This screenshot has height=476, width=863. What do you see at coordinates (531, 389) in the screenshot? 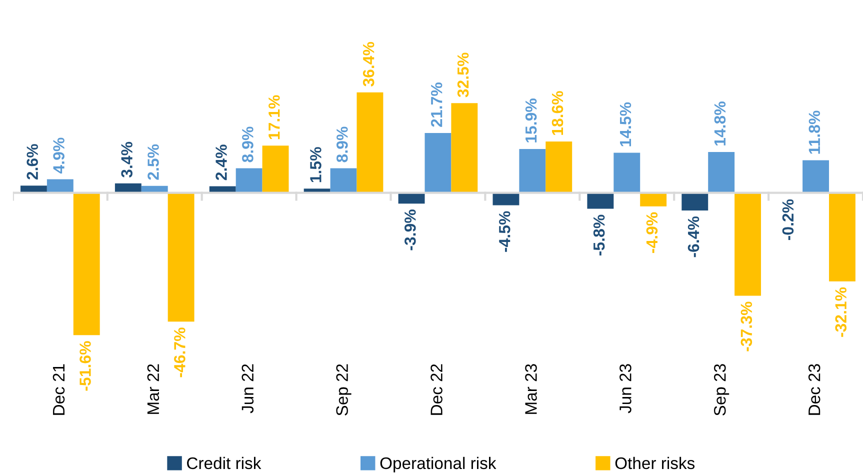
I see `x-tick-label: Mar 23` at bounding box center [531, 389].